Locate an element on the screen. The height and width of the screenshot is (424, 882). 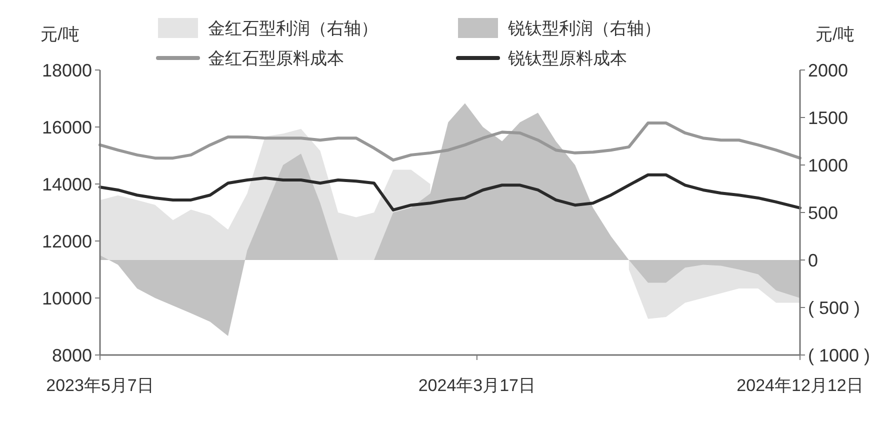
y2-tick-label: ( 1000 ) is located at coordinates (839, 355).